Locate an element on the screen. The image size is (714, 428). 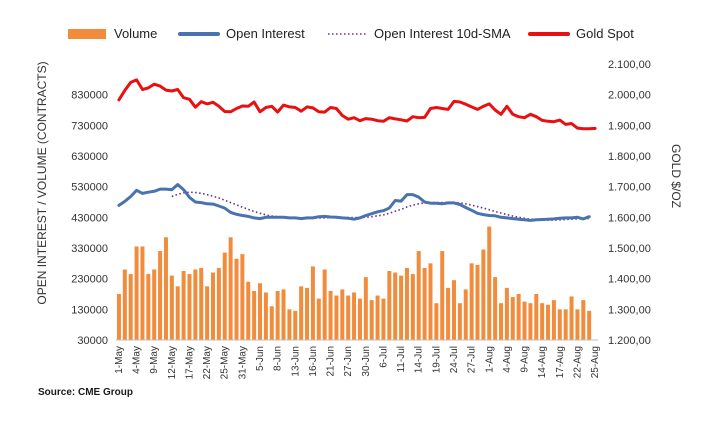
x-tick-label: 9-May is located at coordinates (154, 360).